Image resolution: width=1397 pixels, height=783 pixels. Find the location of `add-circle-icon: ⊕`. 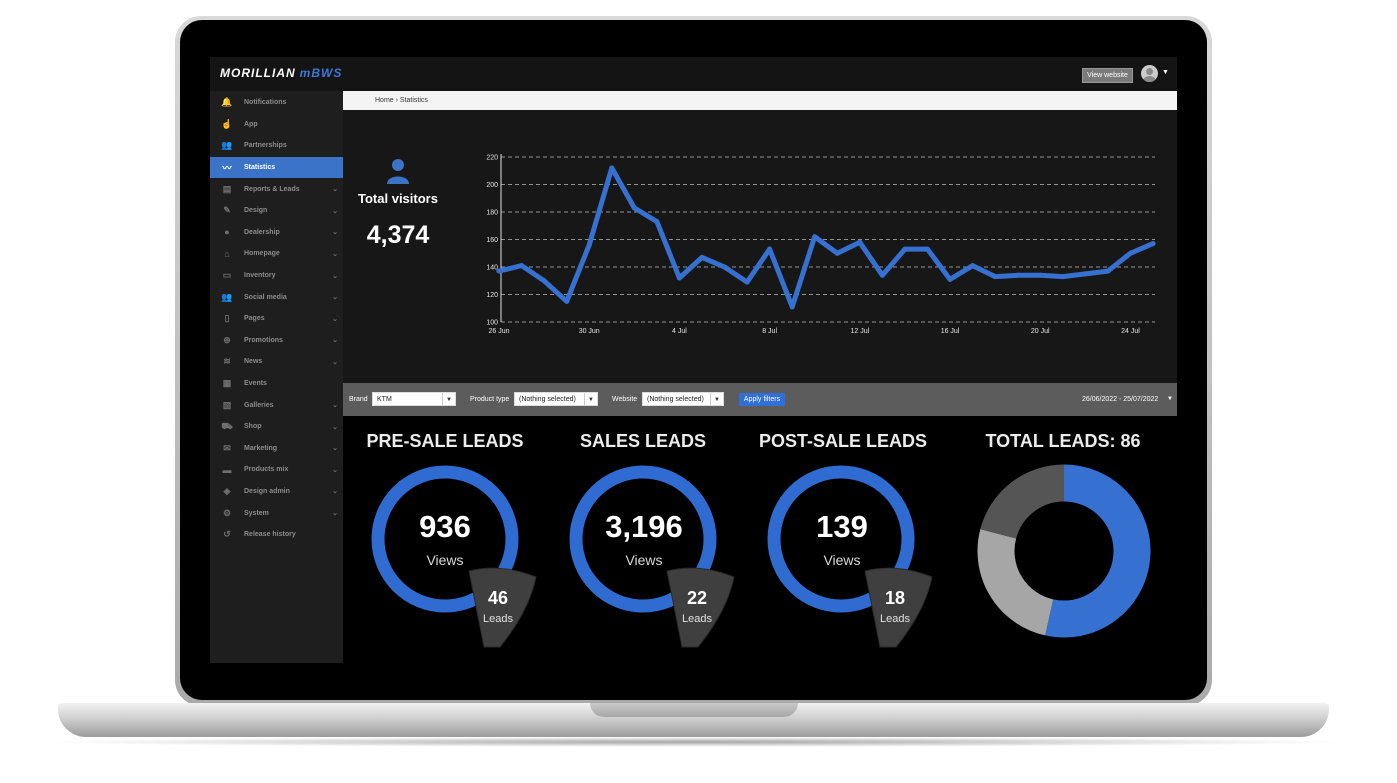

add-circle-icon: ⊕ is located at coordinates (227, 339).